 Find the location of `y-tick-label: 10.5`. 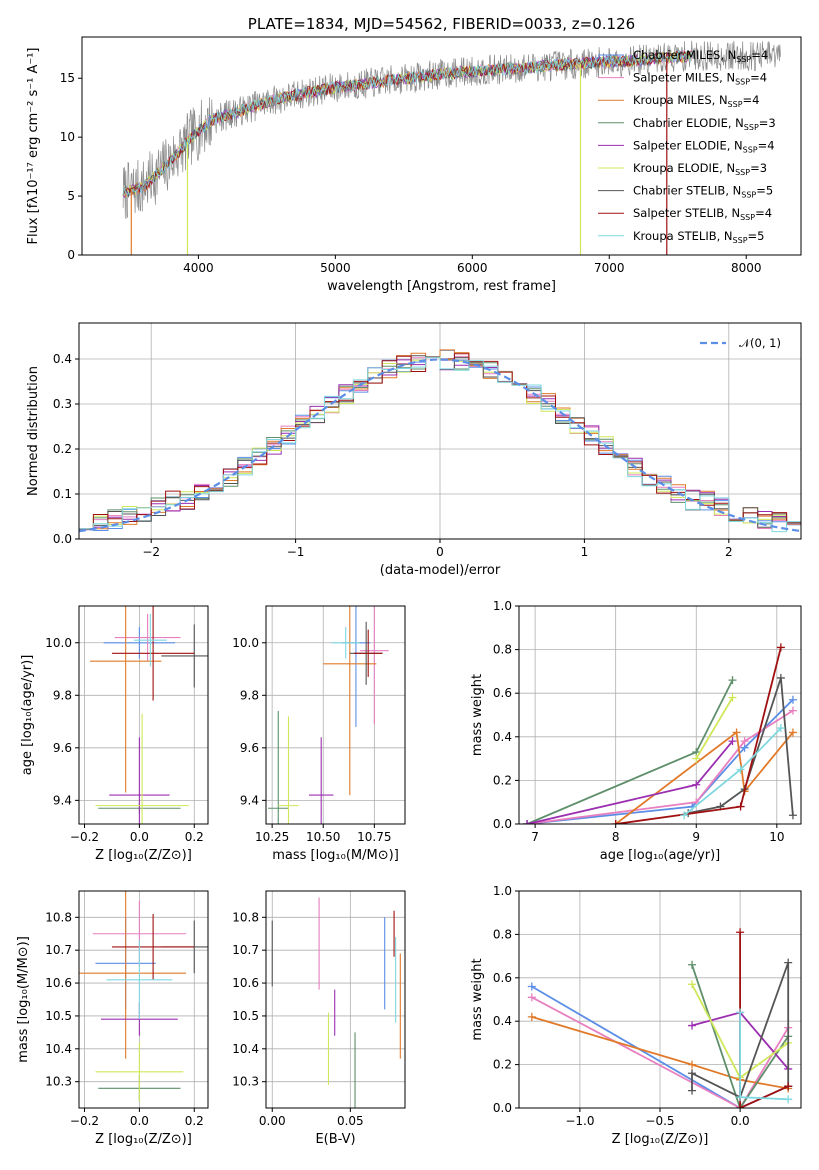

y-tick-label: 10.5 is located at coordinates (58, 1016).